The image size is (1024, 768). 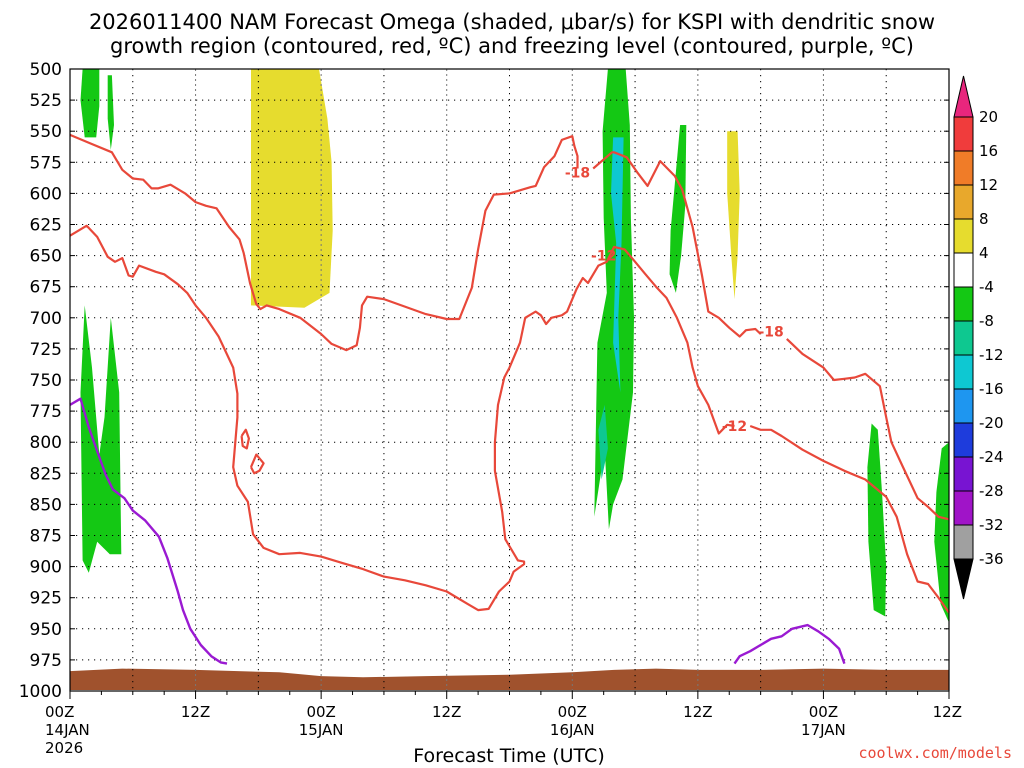 I want to click on freezing-level-a, so click(x=148, y=531).